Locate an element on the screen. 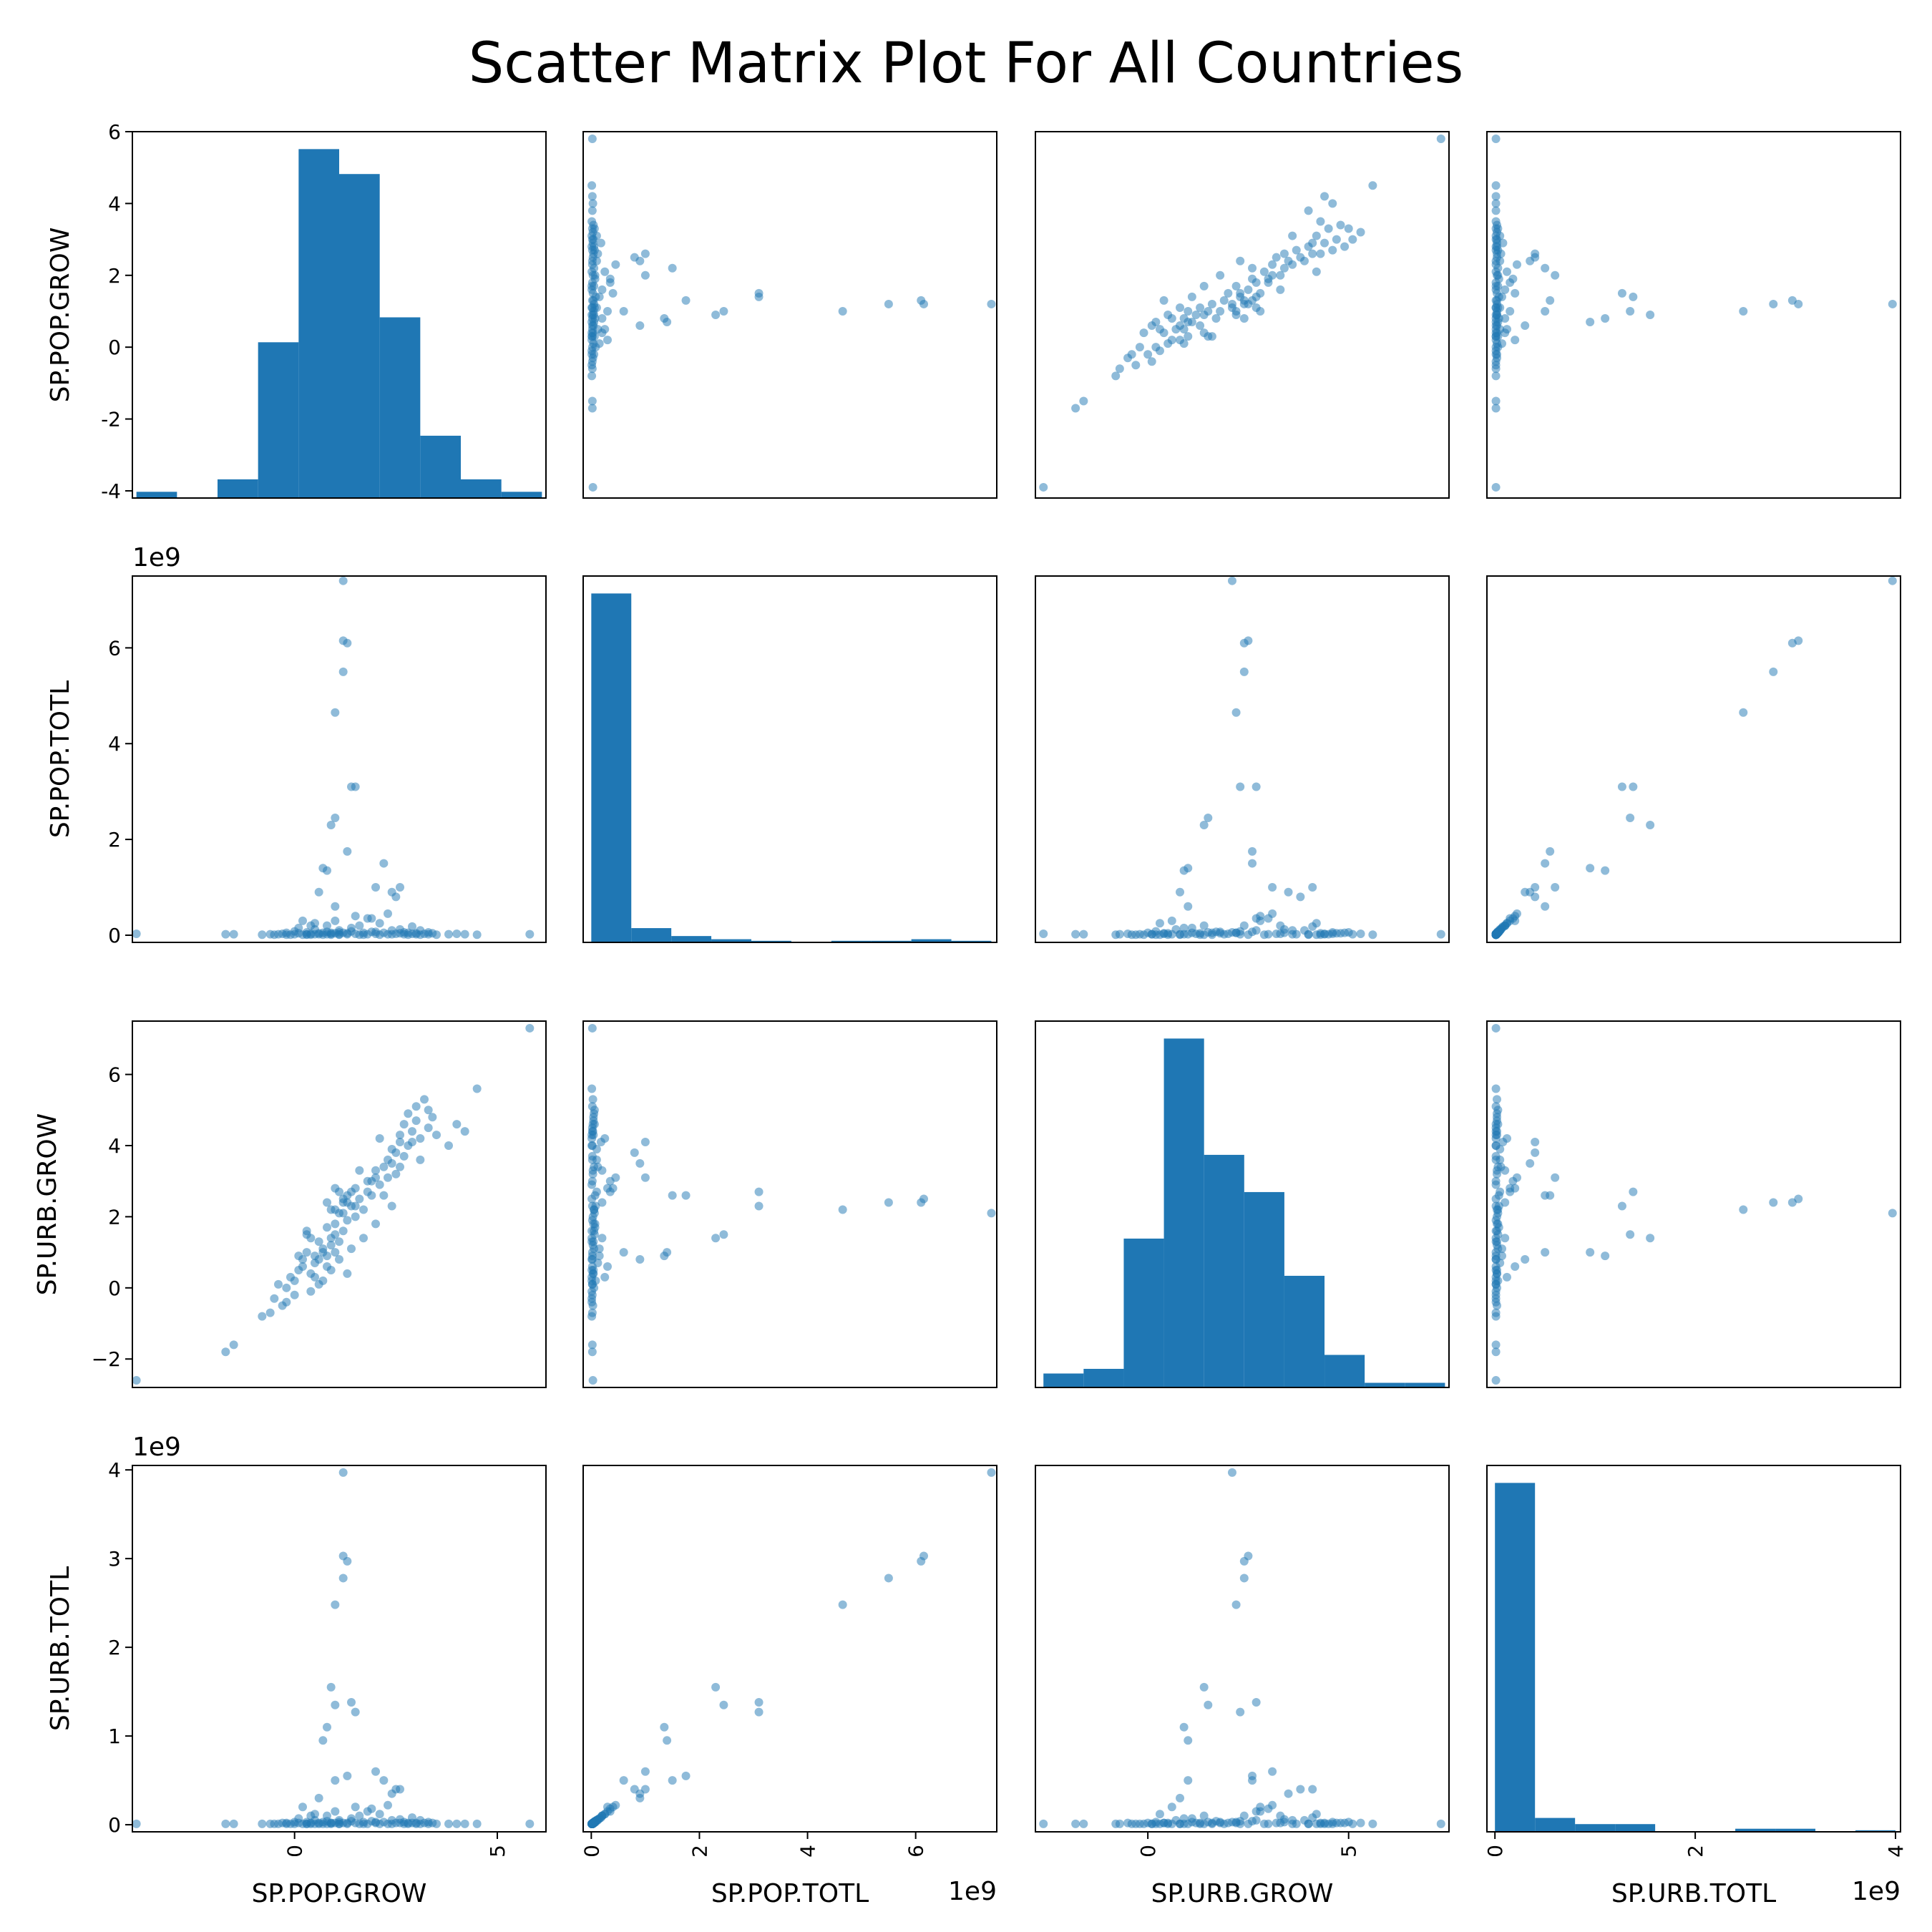  y-tick-label: 4 is located at coordinates (114, 744).